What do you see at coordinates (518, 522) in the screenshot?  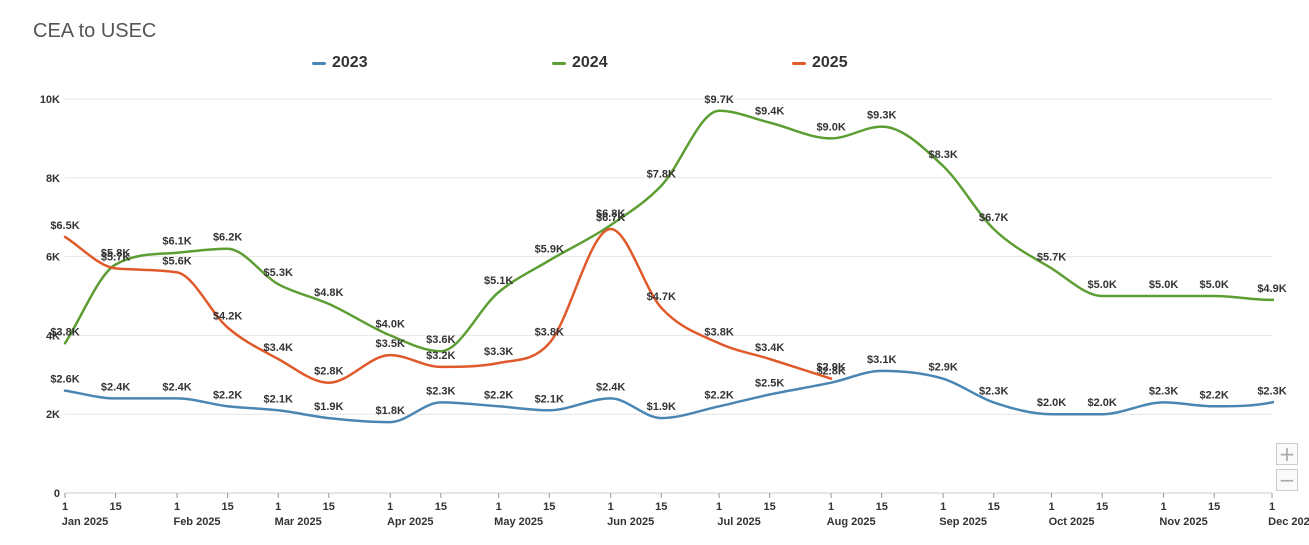 I see `x-month-label: May 2025` at bounding box center [518, 522].